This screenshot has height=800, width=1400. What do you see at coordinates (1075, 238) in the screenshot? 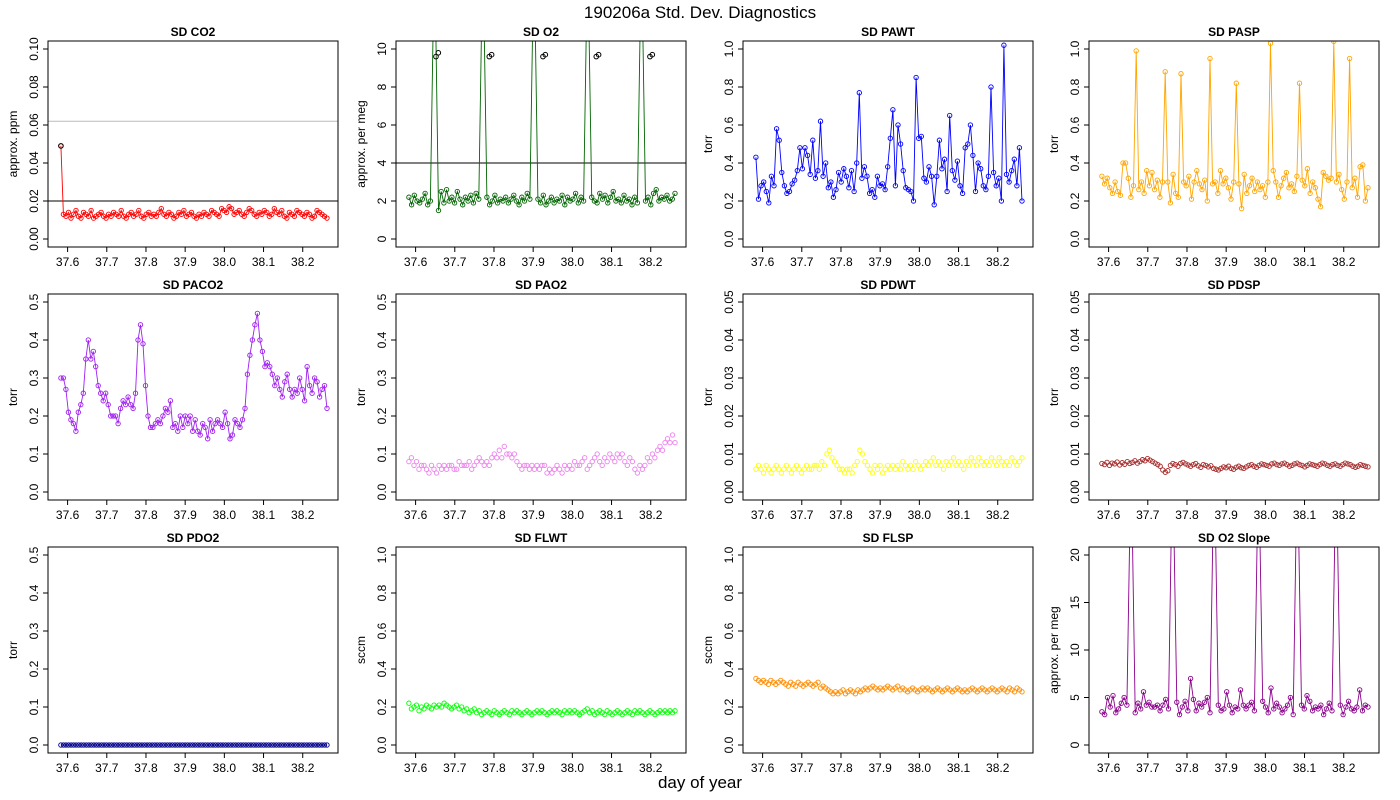
I see `y-tick-label: 0.0` at bounding box center [1075, 238].